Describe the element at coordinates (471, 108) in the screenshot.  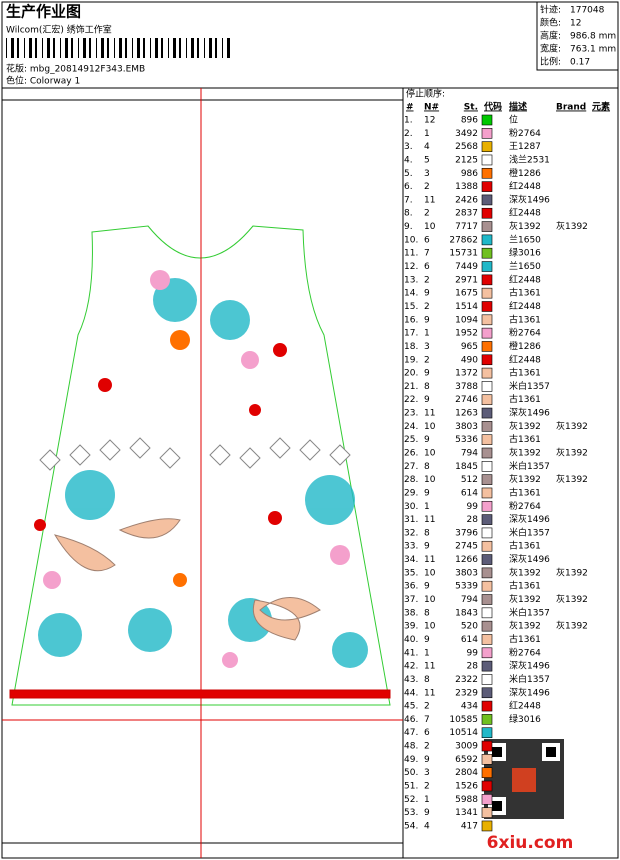
I see `column-header: St.` at that location.